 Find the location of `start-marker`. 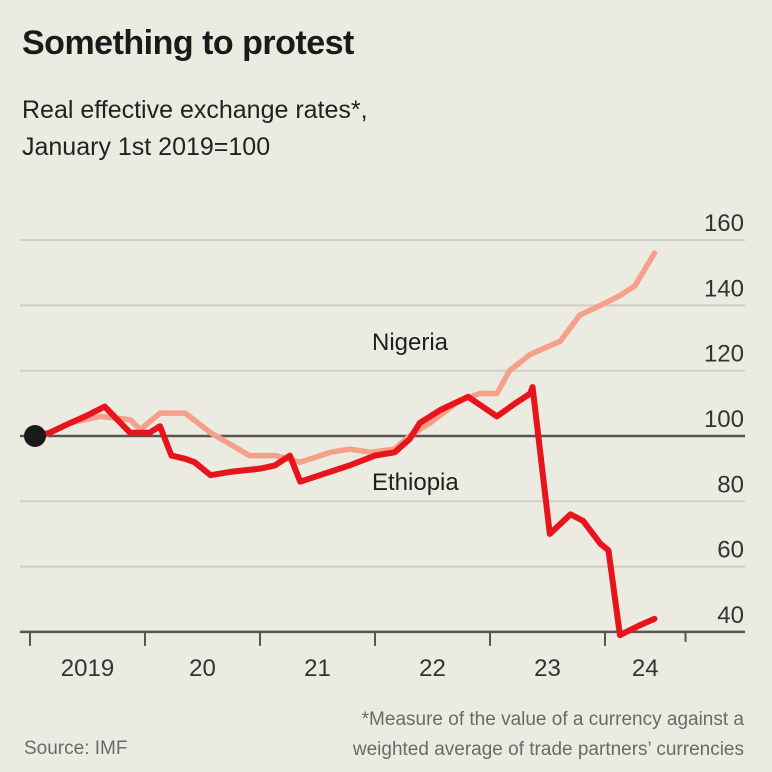

start-marker is located at coordinates (35, 436).